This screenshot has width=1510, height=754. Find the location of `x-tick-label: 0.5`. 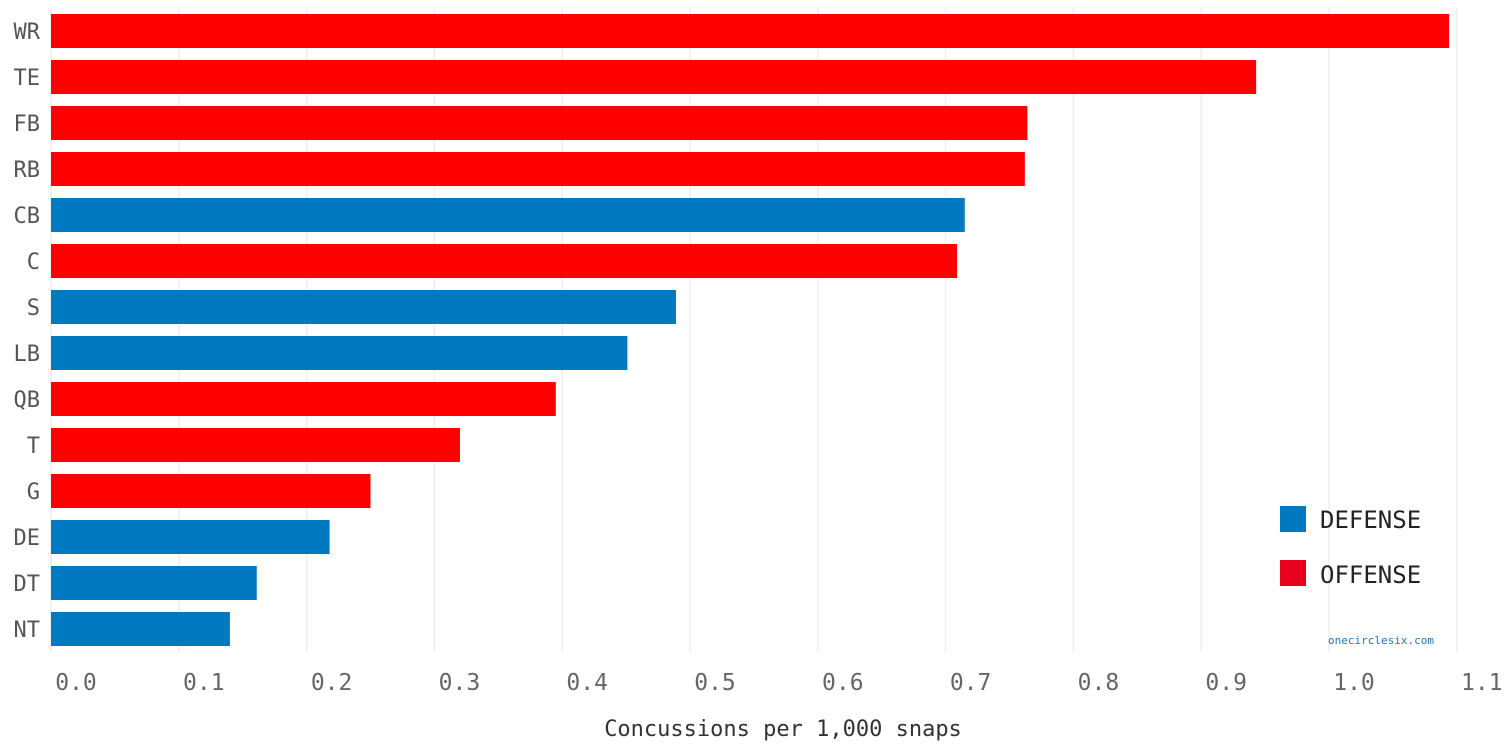

x-tick-label: 0.5 is located at coordinates (715, 683).